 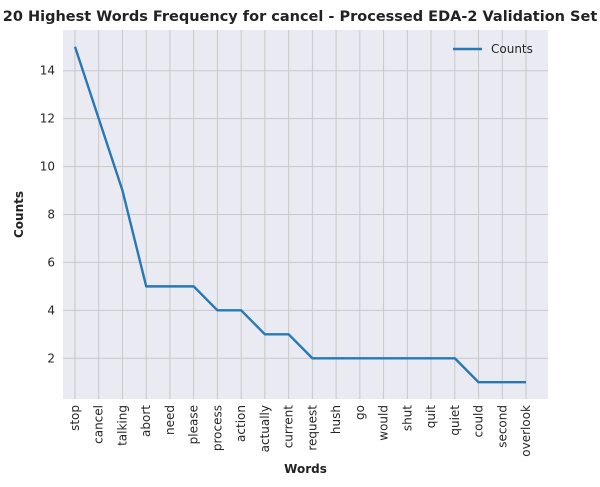 I want to click on x-tick-label: overlook, so click(x=526, y=431).